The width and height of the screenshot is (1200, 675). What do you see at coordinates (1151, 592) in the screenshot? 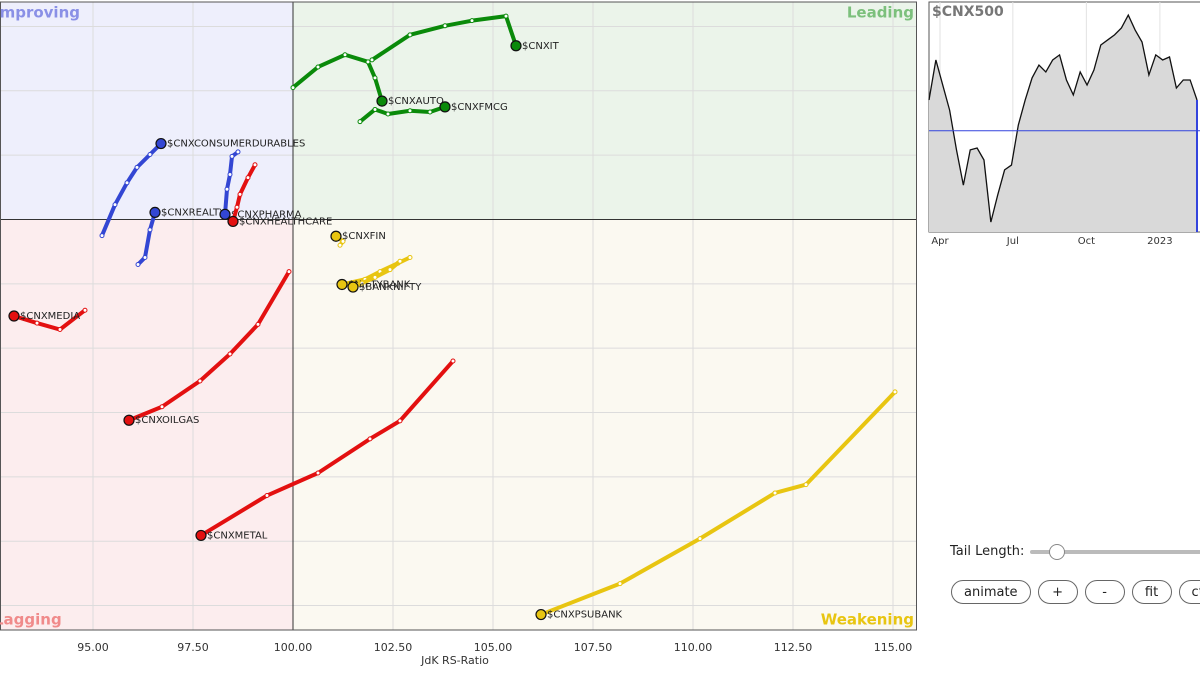
I see `control-button: fit` at bounding box center [1151, 592].